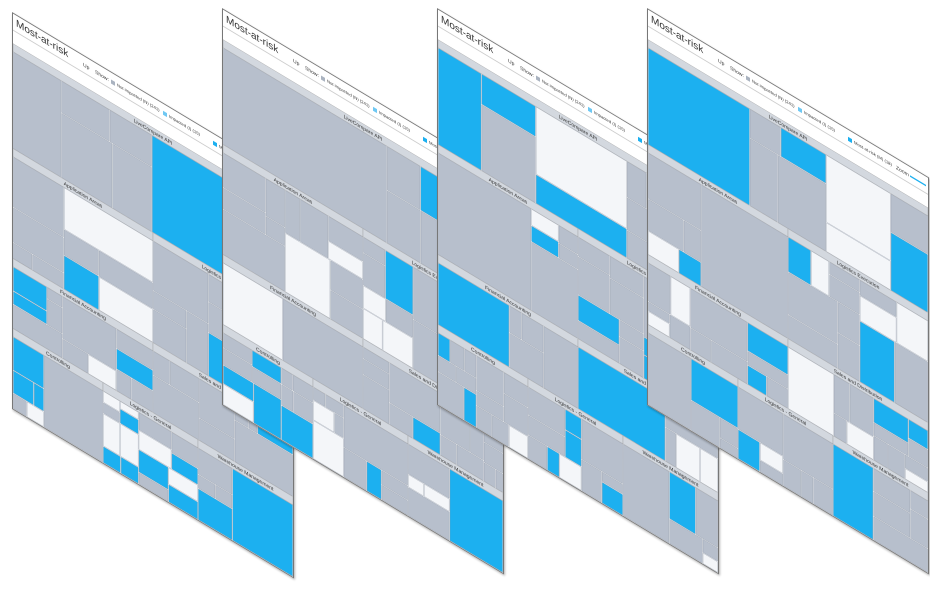  I want to click on legend-label: Not impacted (N) (241), so click(773, 94).